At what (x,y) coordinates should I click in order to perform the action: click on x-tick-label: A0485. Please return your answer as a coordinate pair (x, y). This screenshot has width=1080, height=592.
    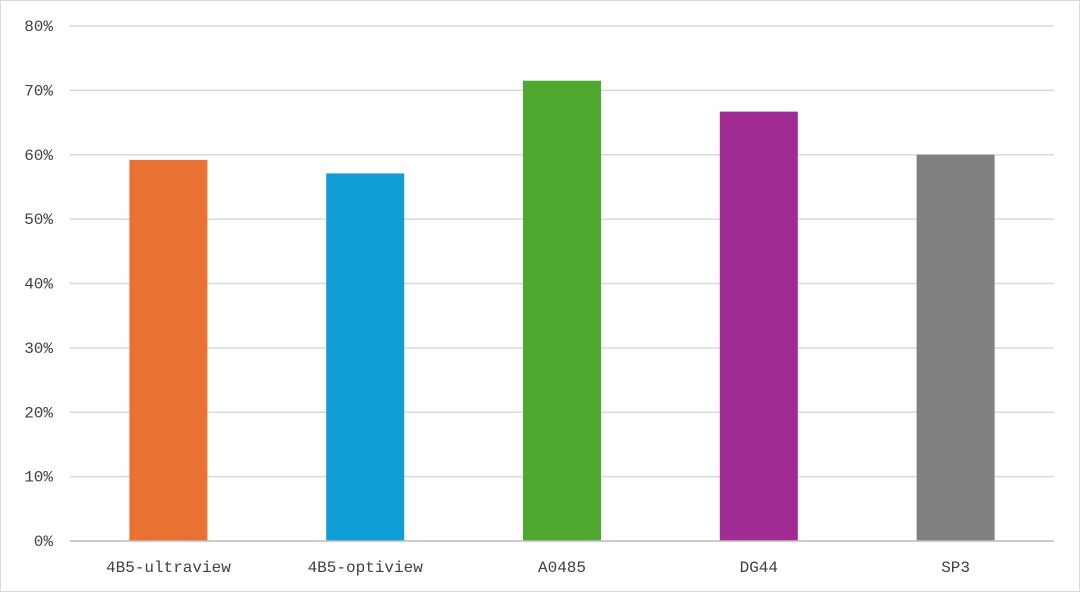
    Looking at the image, I should click on (562, 568).